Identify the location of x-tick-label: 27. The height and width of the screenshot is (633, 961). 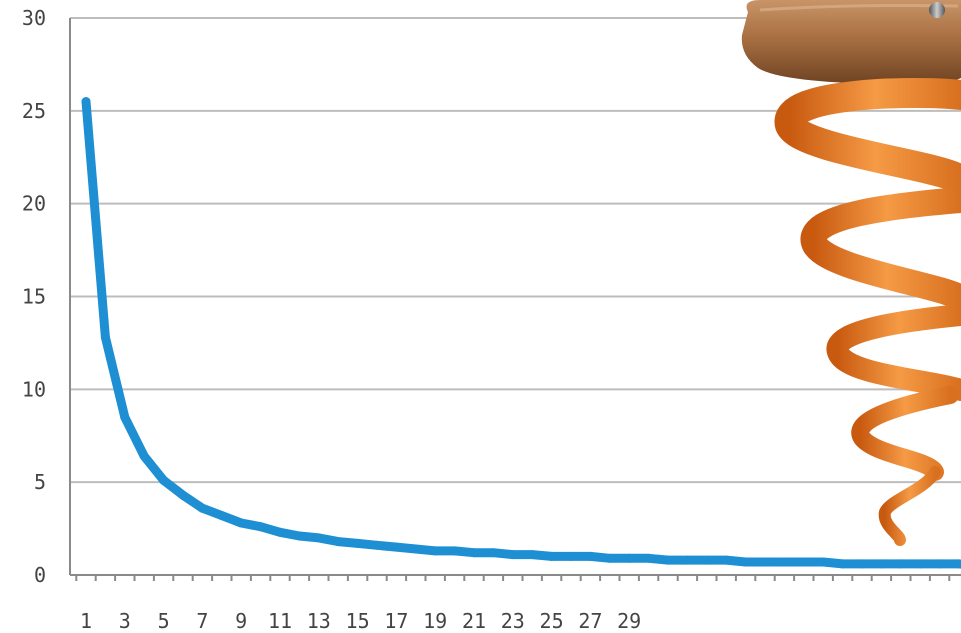
(590, 621).